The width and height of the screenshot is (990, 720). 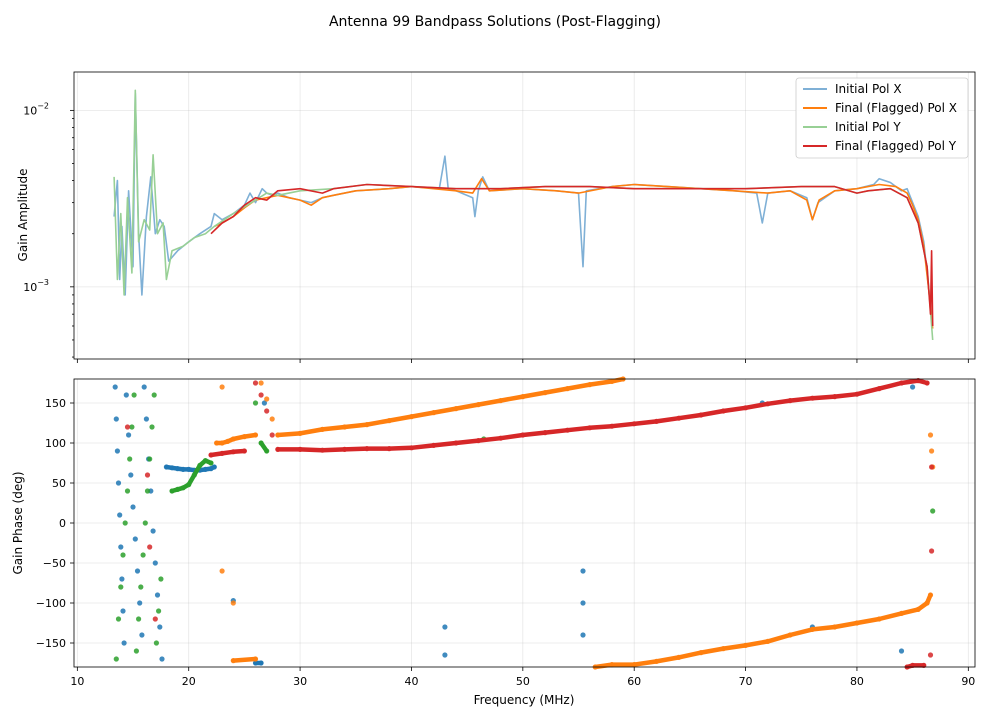 I want to click on x-tick-label: 80, so click(x=857, y=681).